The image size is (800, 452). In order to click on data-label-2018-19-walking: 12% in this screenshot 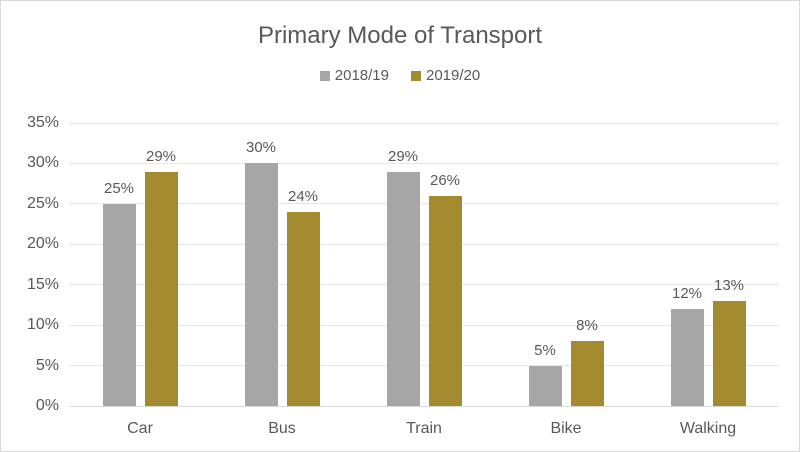, I will do `click(687, 293)`.